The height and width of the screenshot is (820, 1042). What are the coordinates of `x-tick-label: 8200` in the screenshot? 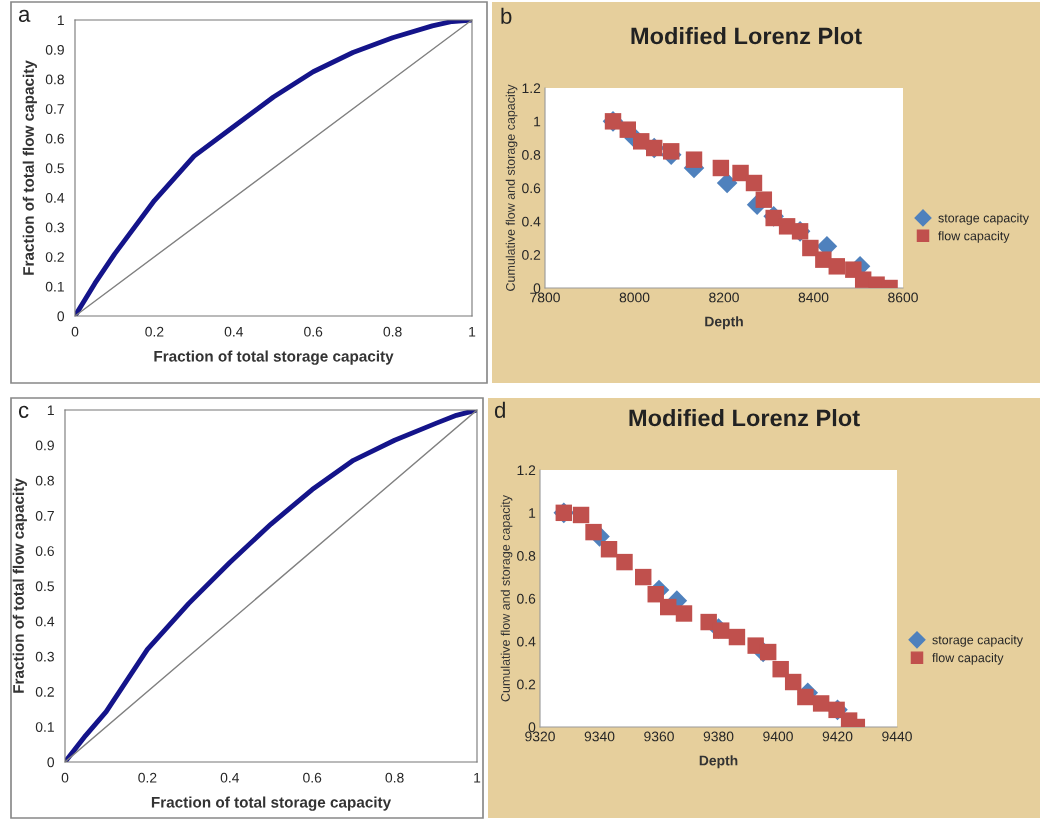 It's located at (724, 297).